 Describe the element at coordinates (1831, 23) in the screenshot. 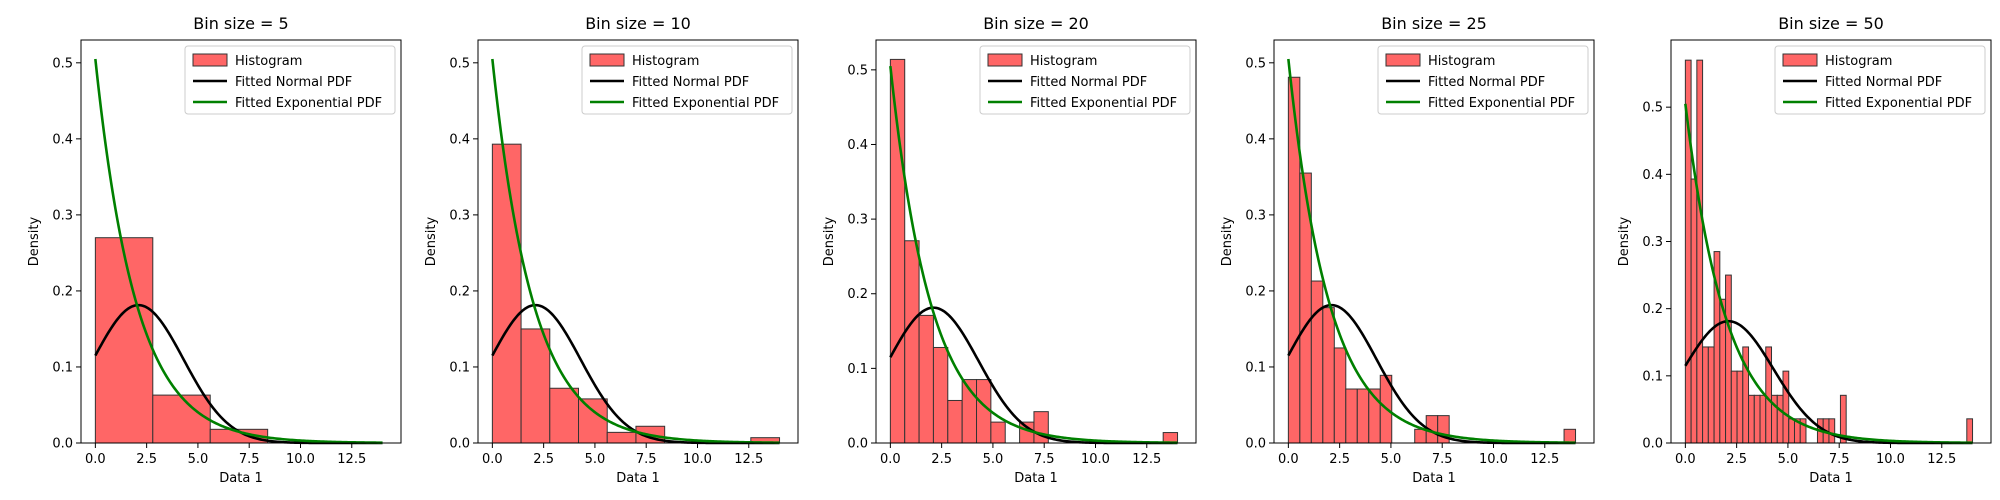

I see `subplot-title: Bin size = 50` at that location.